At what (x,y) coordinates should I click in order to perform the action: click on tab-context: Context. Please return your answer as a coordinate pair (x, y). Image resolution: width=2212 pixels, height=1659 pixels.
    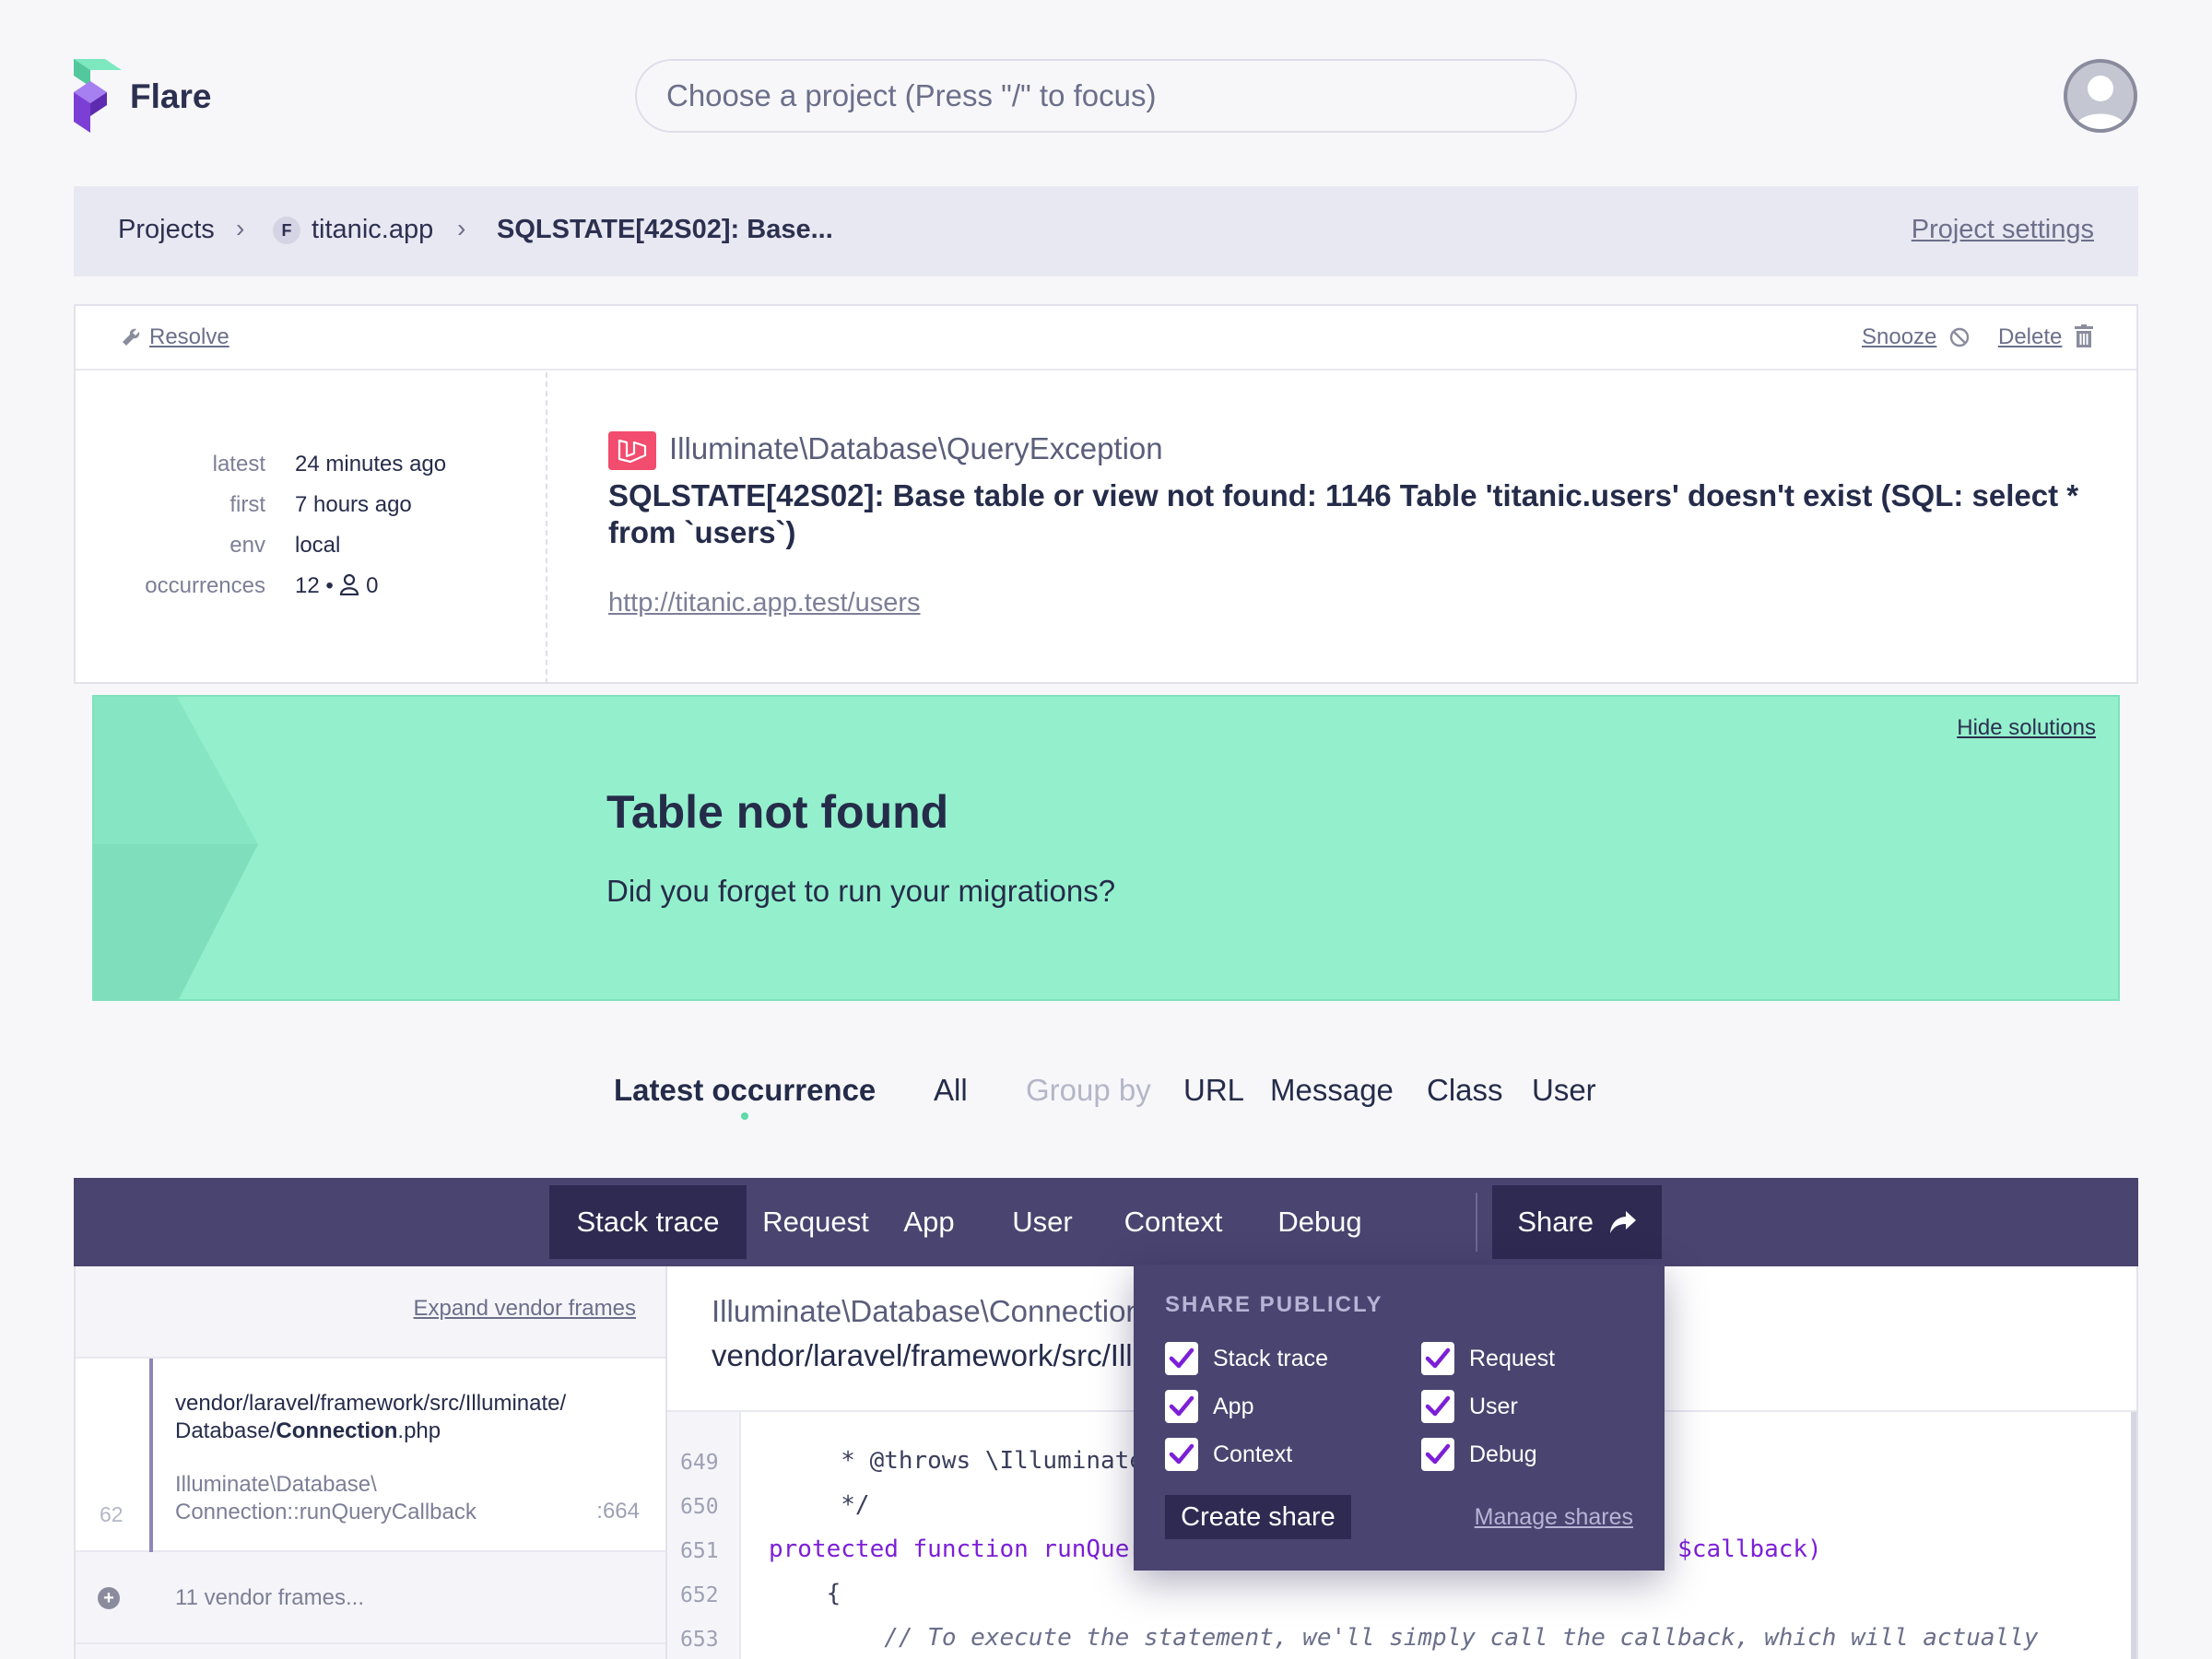
    Looking at the image, I should click on (1173, 1222).